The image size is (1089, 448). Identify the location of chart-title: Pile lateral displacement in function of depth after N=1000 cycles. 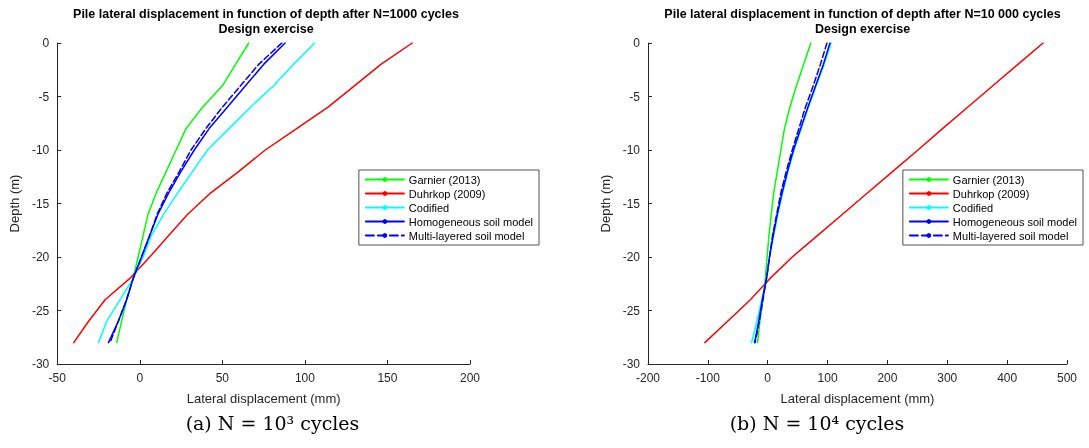
(266, 13).